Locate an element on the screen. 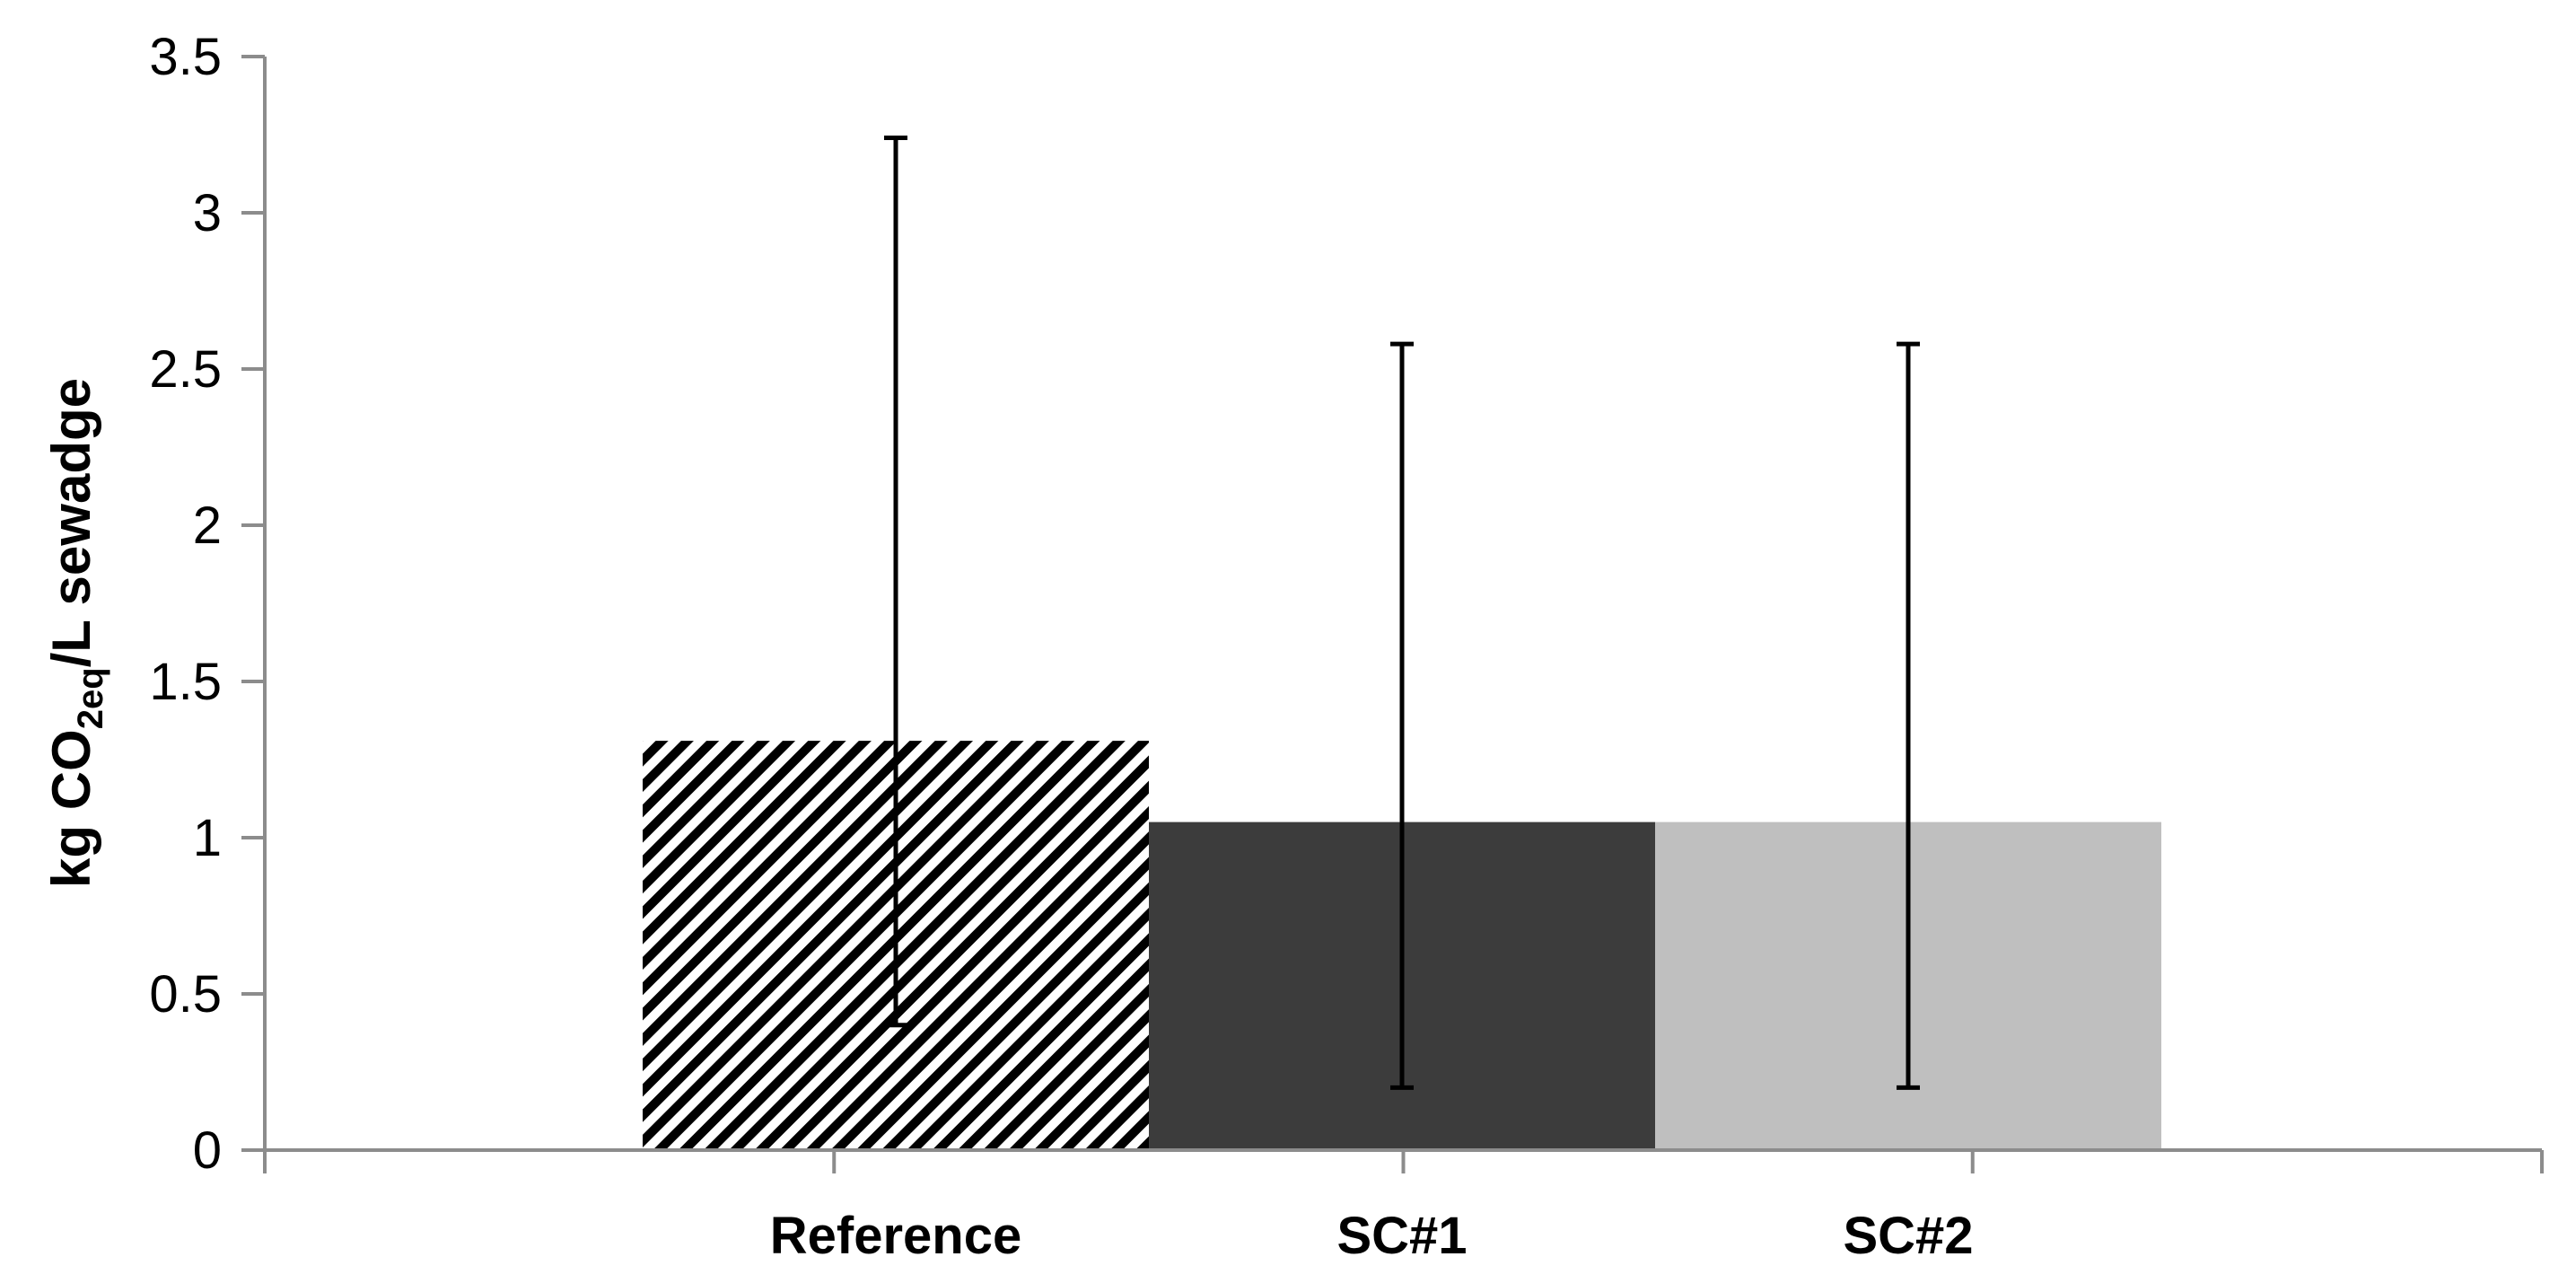 Image resolution: width=2576 pixels, height=1283 pixels. x-category-label: SC#1 is located at coordinates (1401, 1236).